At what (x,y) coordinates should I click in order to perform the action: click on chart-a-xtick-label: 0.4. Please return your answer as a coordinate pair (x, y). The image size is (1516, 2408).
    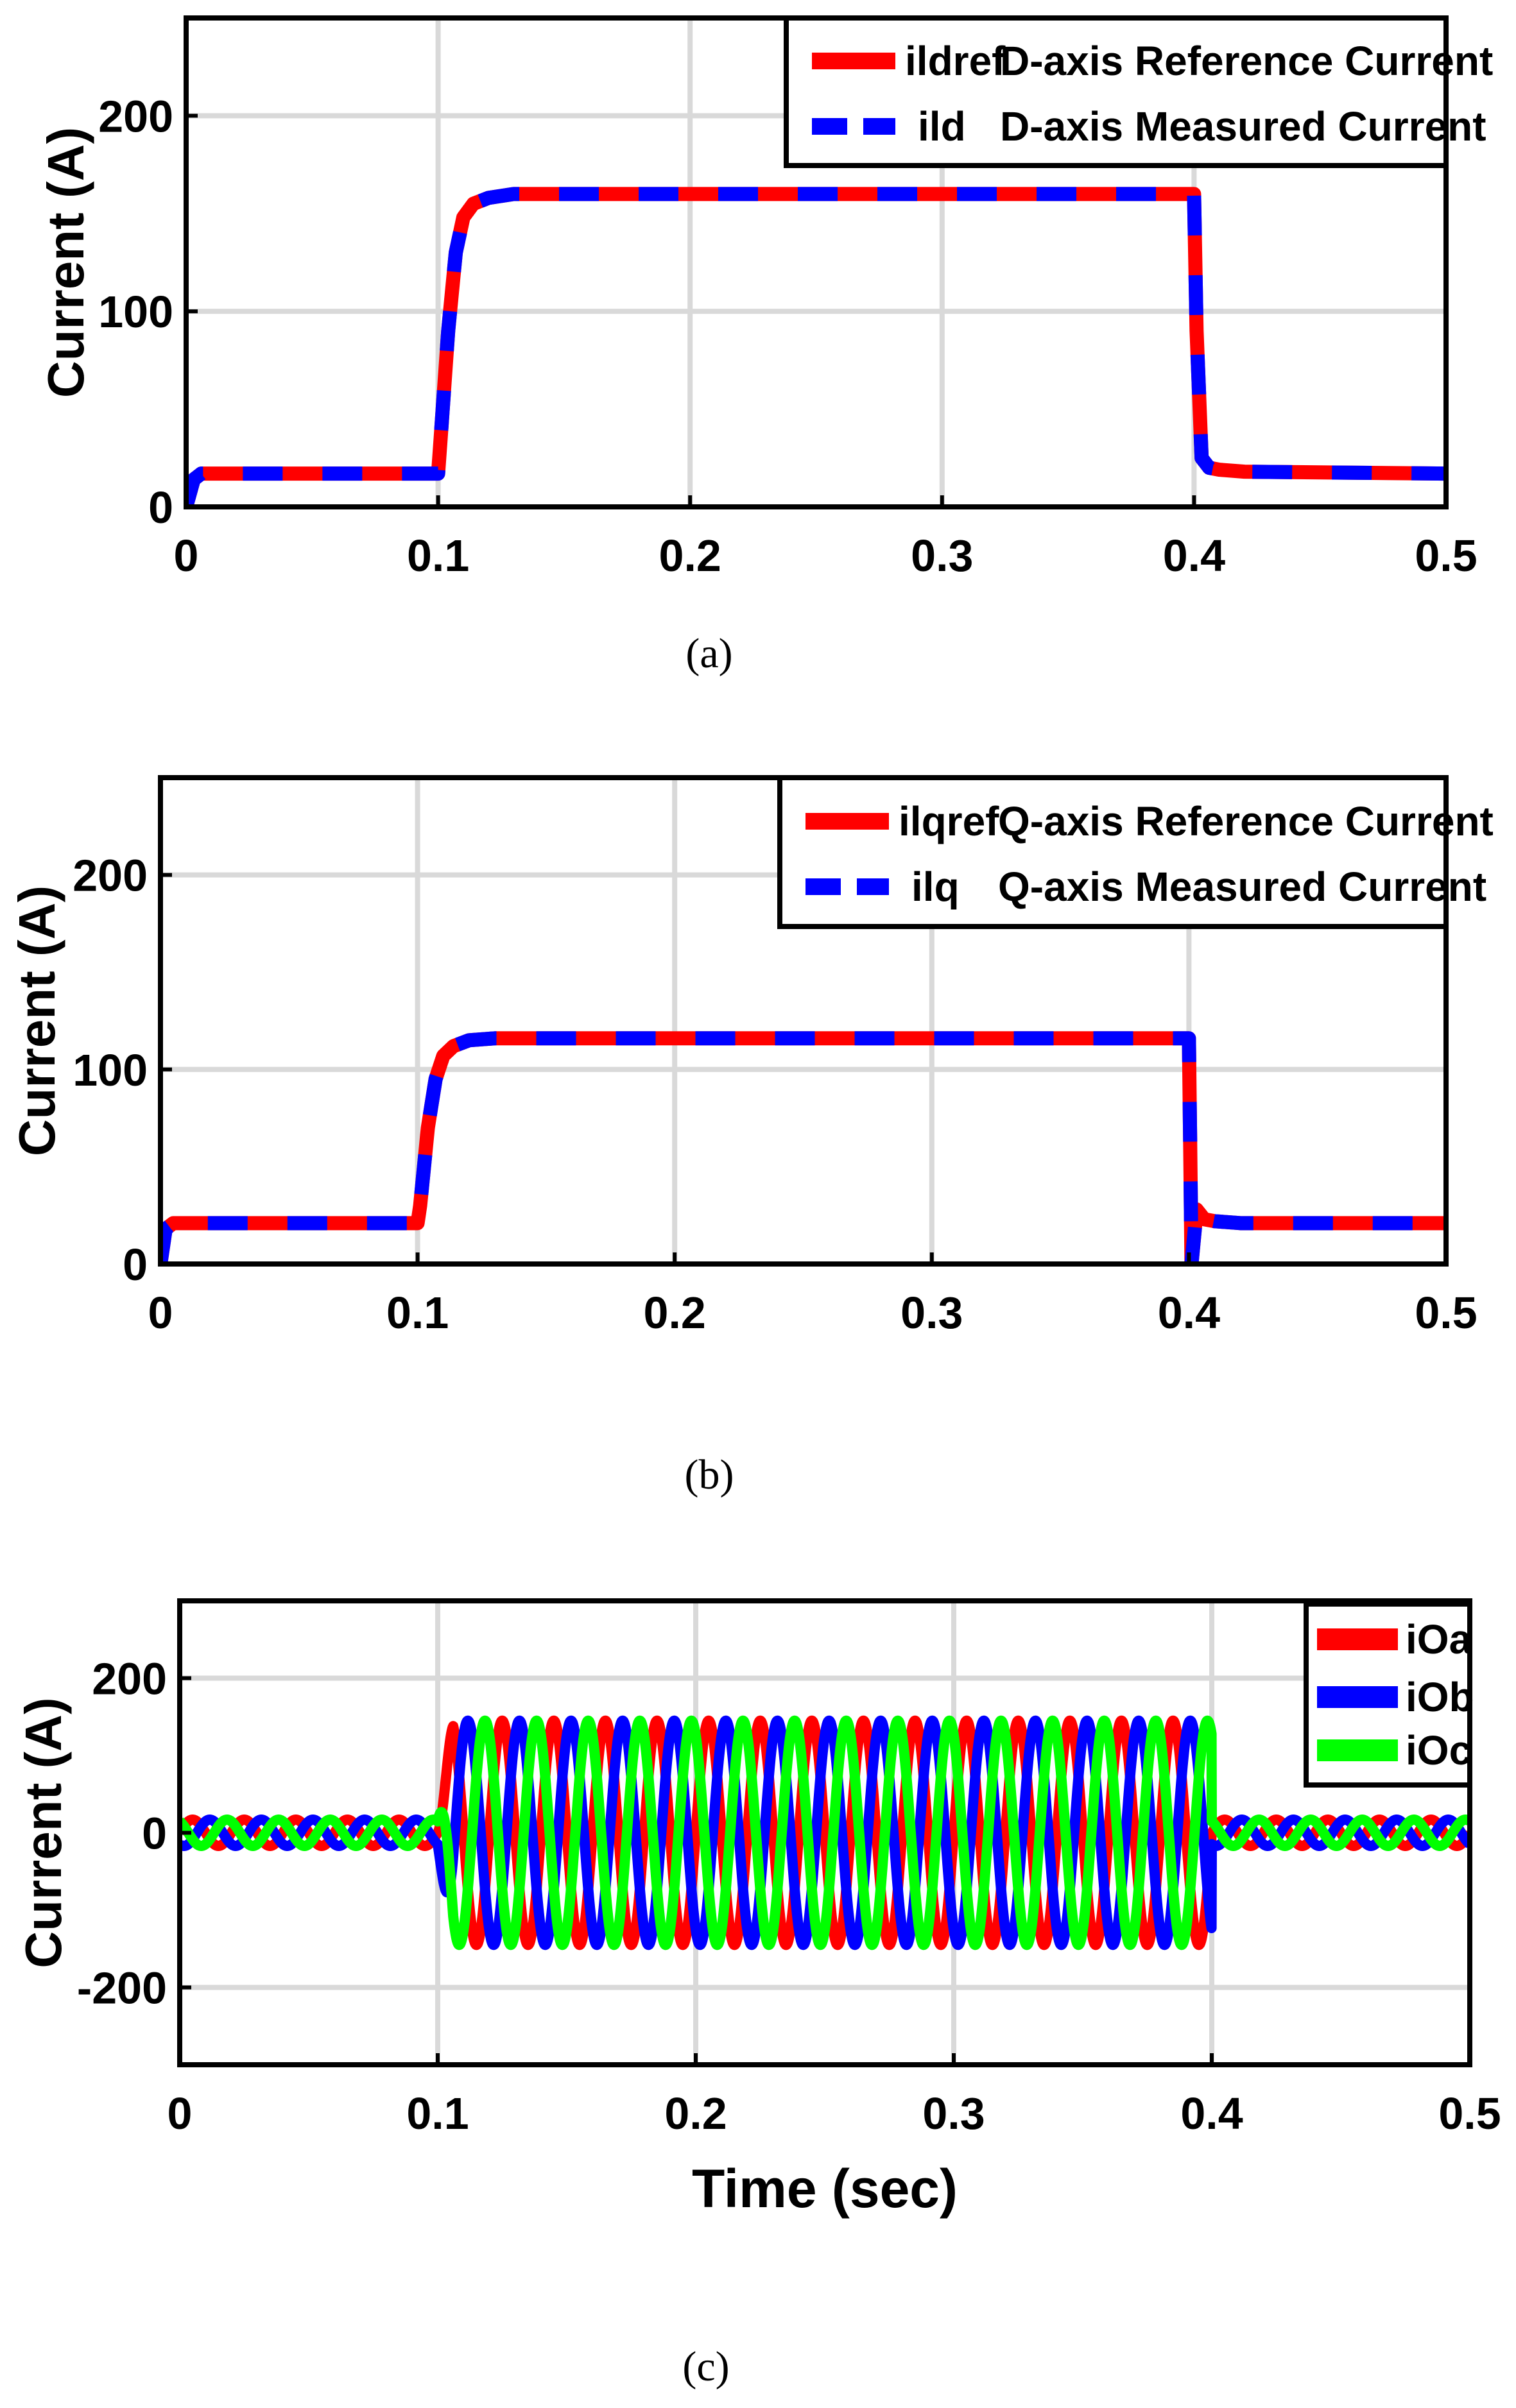
    Looking at the image, I should click on (1194, 556).